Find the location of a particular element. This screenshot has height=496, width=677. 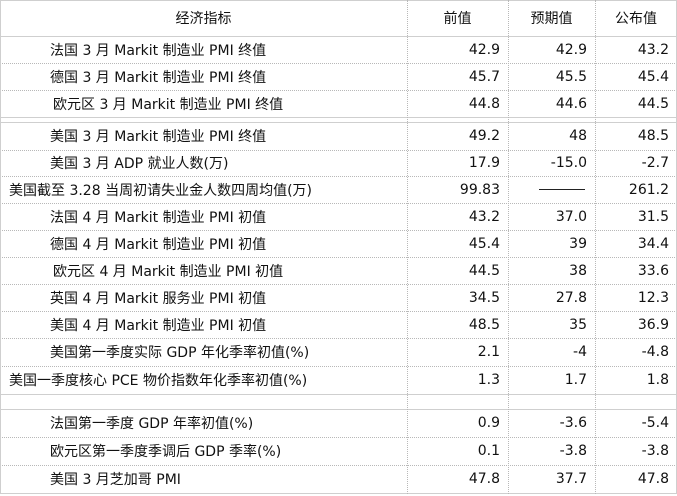

table-row: 法国 4 月 Markit 制造业 PMI 初值 43.2 37.0 31.5 is located at coordinates (338, 216).